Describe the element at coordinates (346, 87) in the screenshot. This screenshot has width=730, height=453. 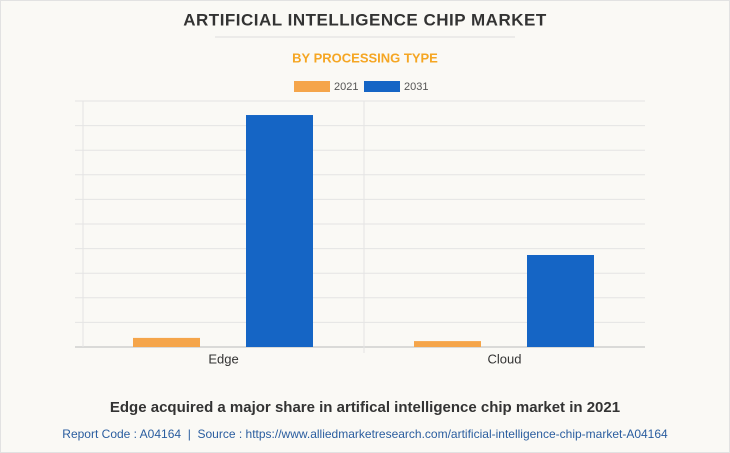
I see `legend-label: 2021` at that location.